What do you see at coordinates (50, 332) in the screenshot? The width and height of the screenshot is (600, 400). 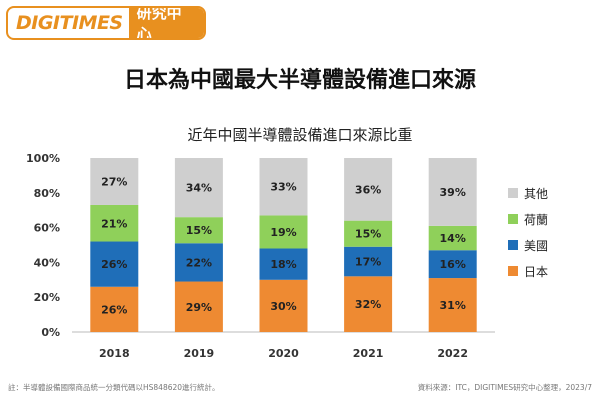 I see `y-tick-label: 0%` at bounding box center [50, 332].